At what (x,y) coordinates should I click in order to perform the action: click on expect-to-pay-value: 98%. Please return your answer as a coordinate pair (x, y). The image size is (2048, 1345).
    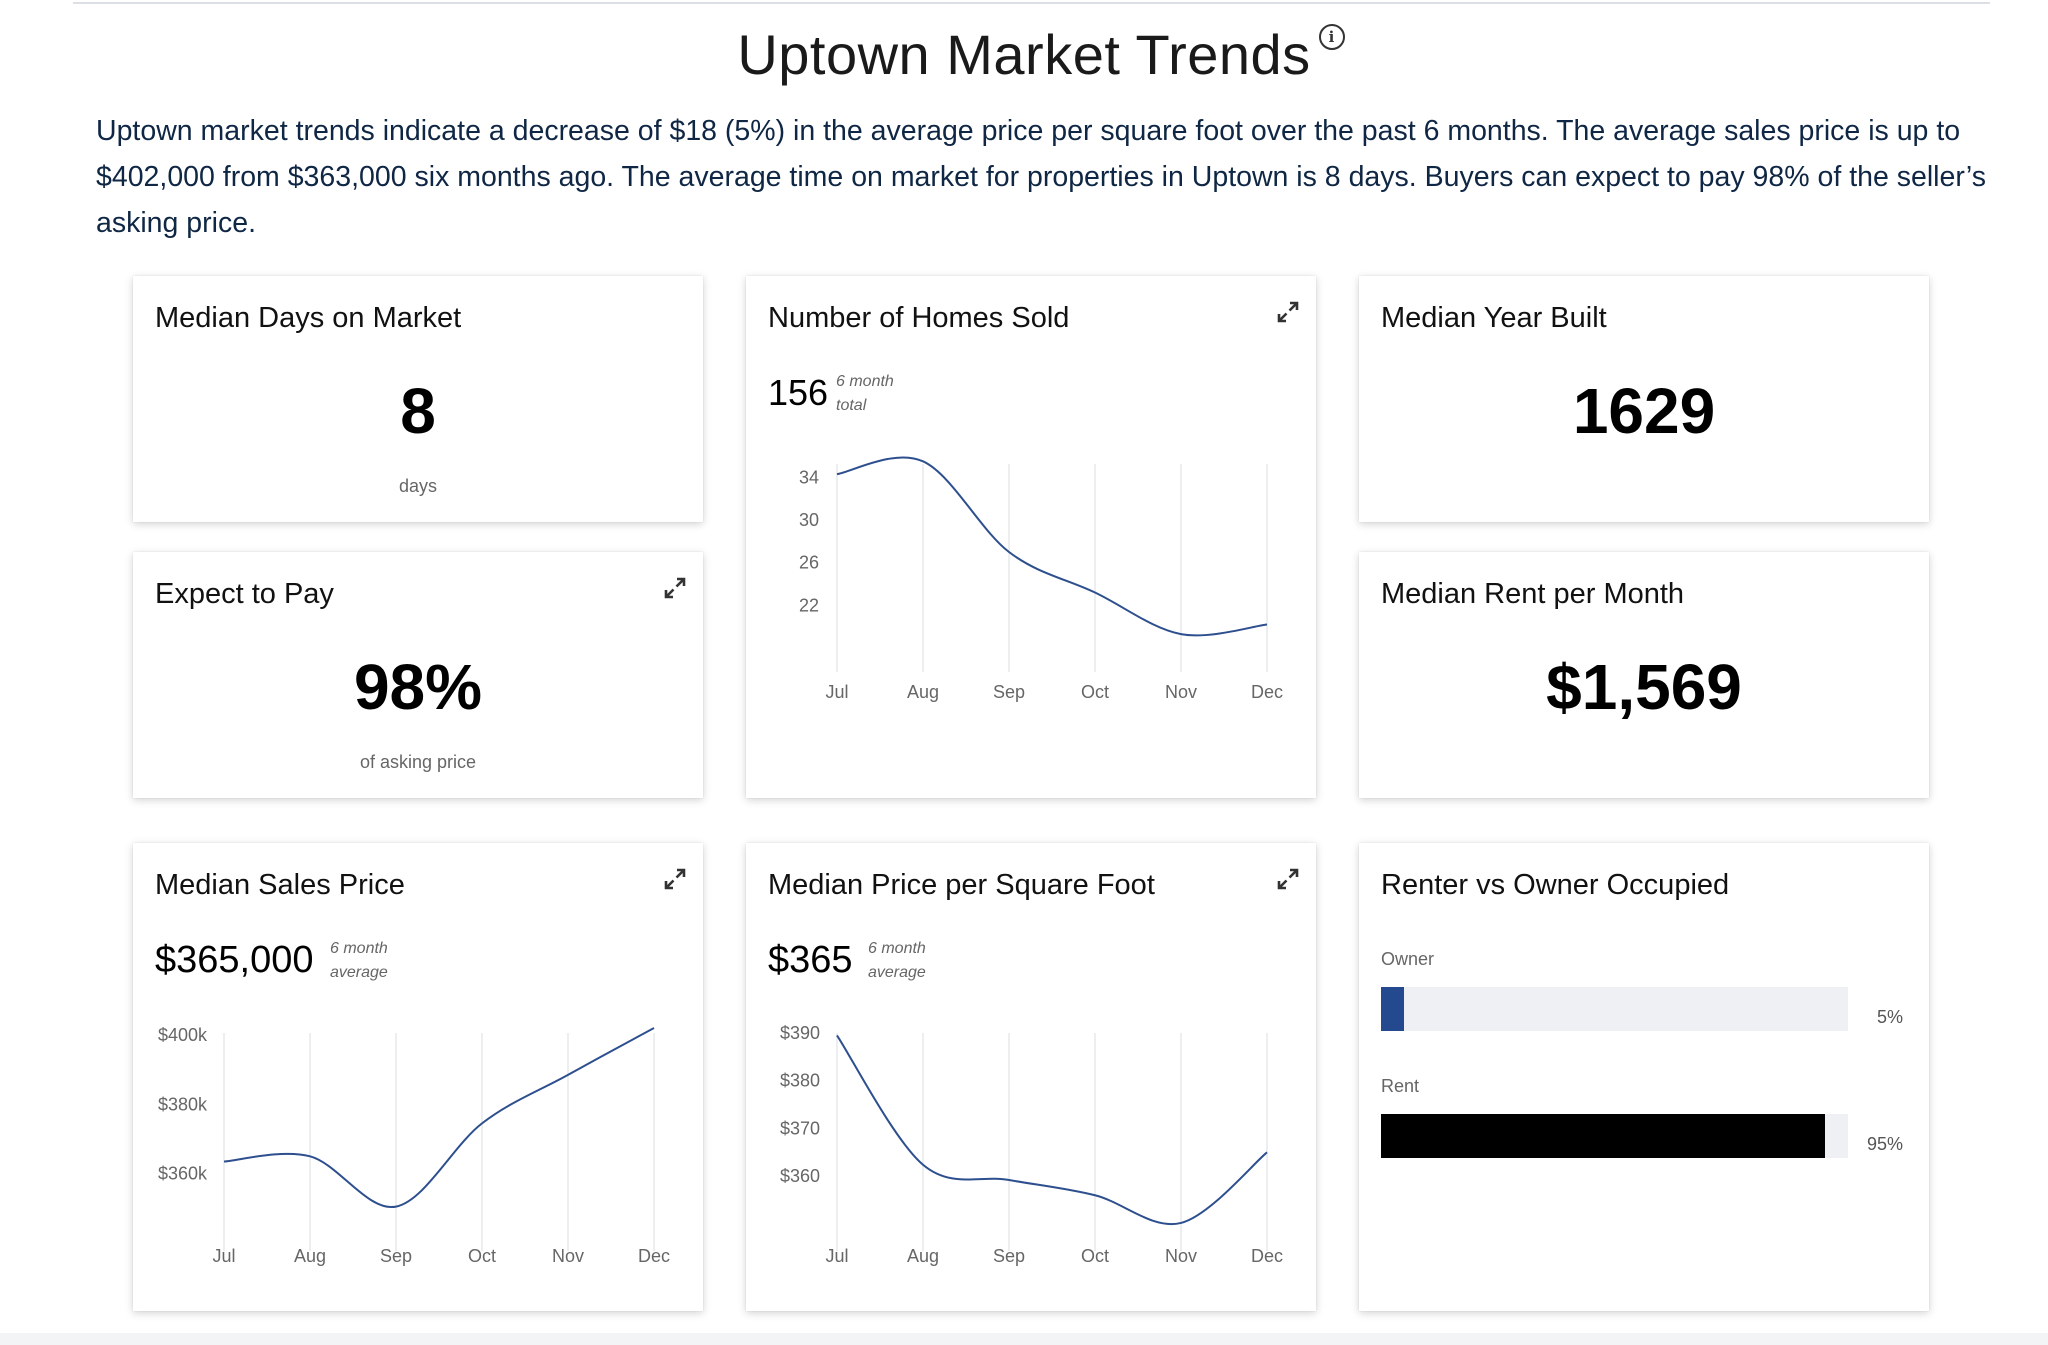
    Looking at the image, I should click on (418, 687).